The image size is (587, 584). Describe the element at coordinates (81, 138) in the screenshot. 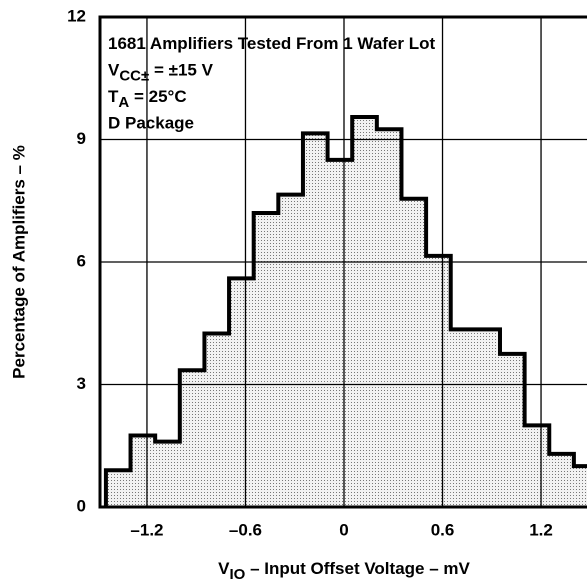

I see `y-tick-label: 9` at that location.